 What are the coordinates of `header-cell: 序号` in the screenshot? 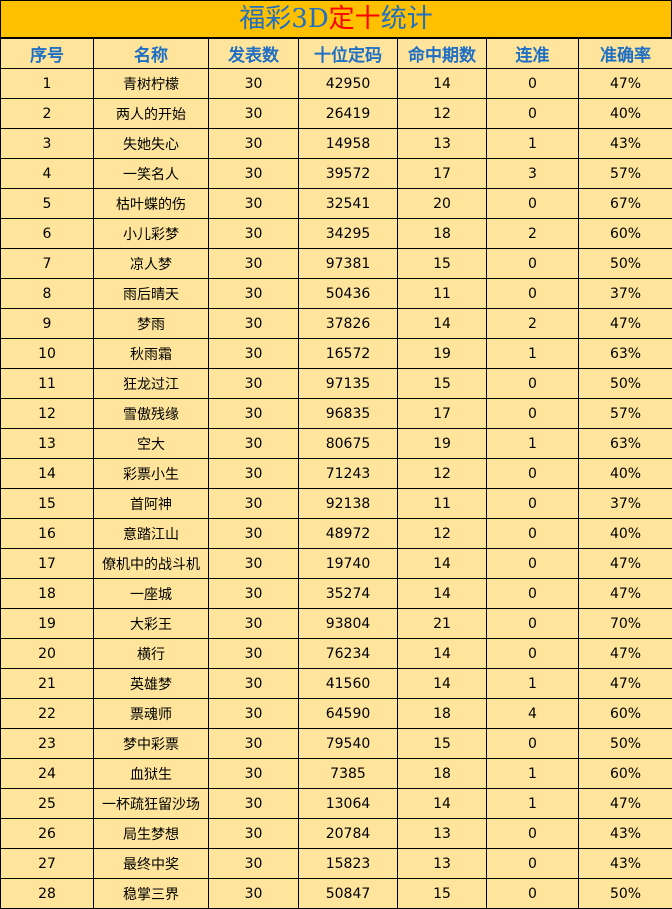 It's located at (47, 53).